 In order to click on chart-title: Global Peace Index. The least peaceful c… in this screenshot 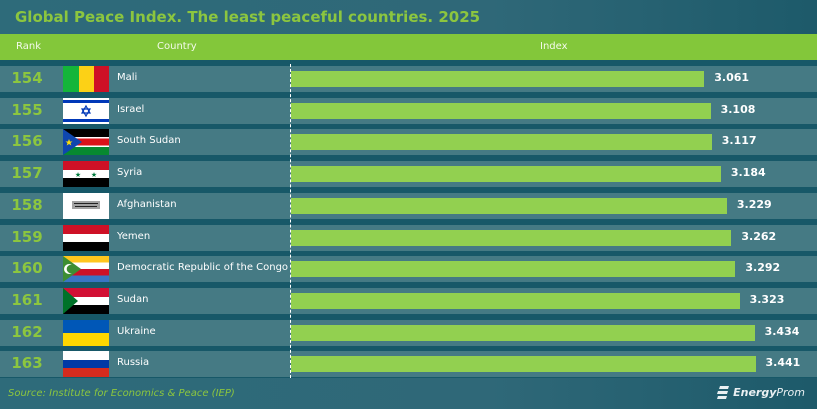, I will do `click(247, 17)`.